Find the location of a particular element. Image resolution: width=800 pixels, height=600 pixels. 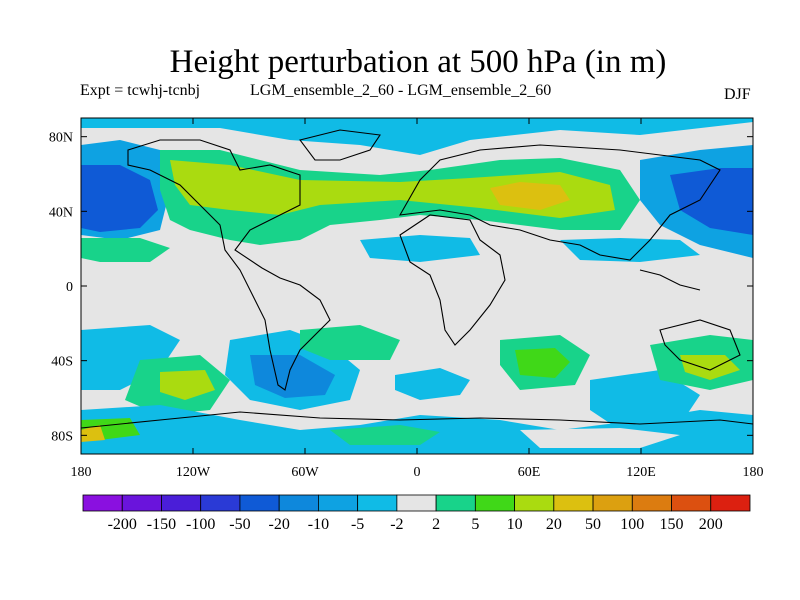

colorbar-label: 200 is located at coordinates (711, 524).